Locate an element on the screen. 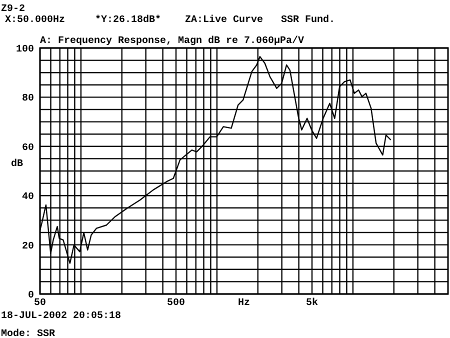 The width and height of the screenshot is (450, 338). x-tick-label: 500 is located at coordinates (176, 303).